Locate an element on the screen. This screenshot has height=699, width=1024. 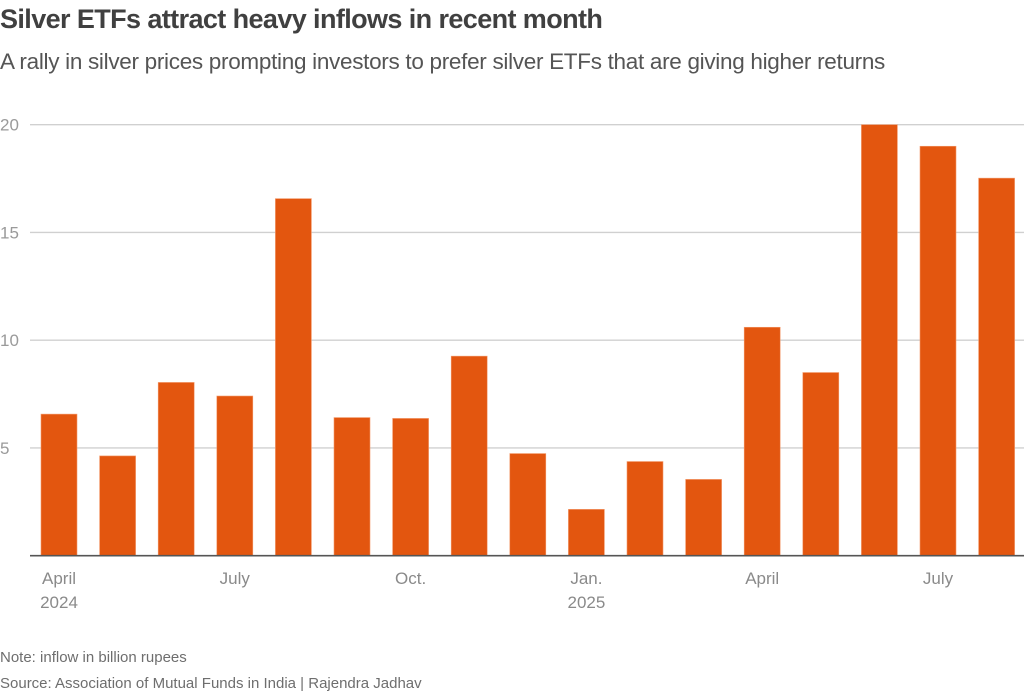
y-axis-ticks: 5 10 15 20 is located at coordinates (9, 287).